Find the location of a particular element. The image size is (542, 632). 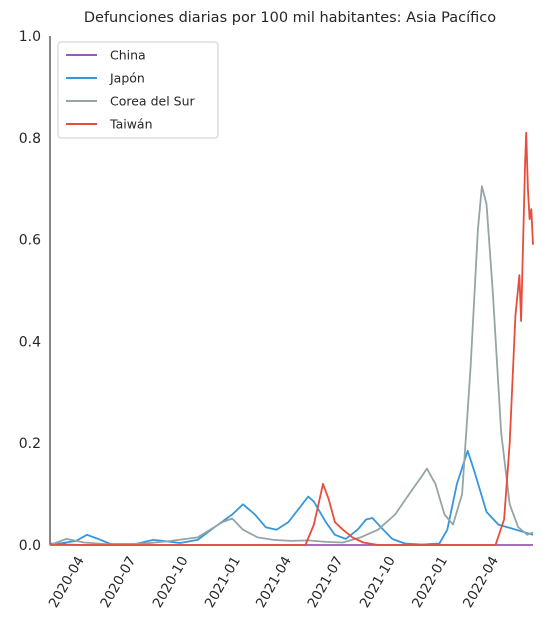

x-tick-label: 2022-01 is located at coordinates (430, 582).